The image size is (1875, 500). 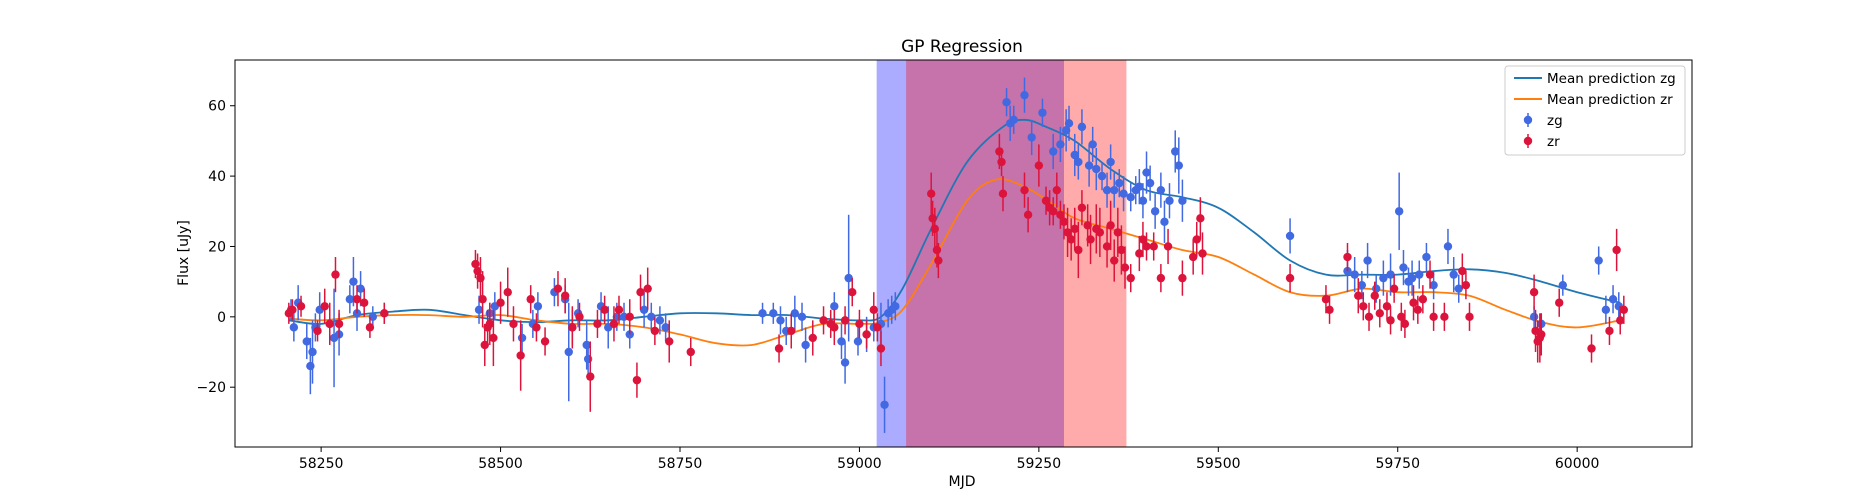 I want to click on legend-label-mean-zg: Mean prediction zg, so click(x=1611, y=79).